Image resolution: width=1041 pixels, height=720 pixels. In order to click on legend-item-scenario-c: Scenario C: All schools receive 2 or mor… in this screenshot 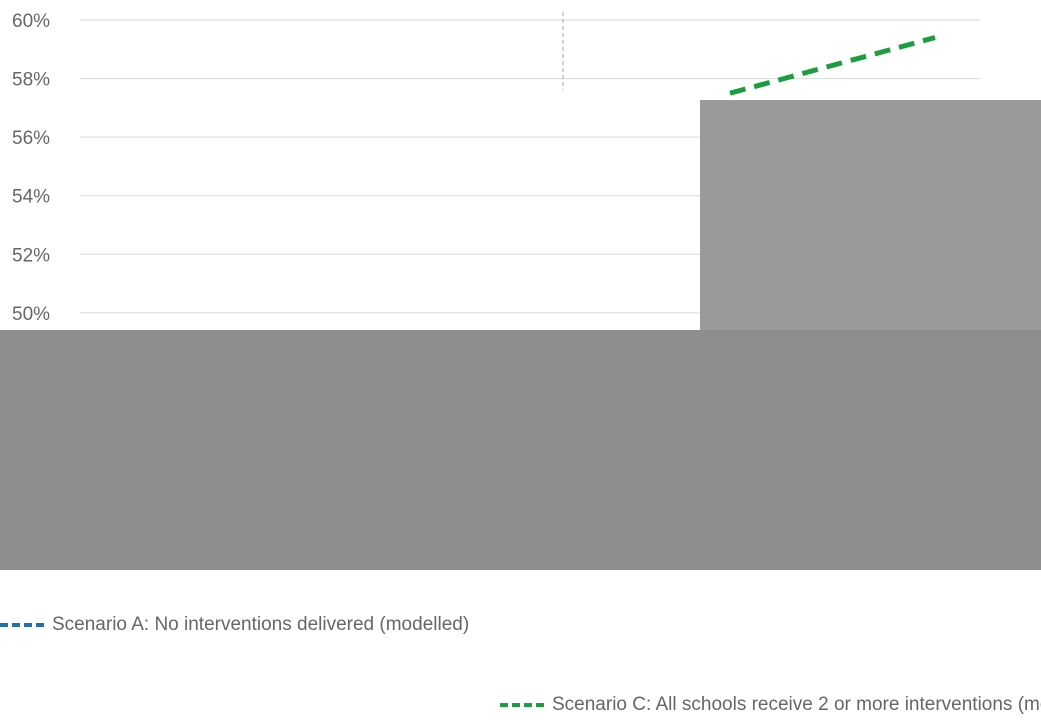, I will do `click(770, 707)`.